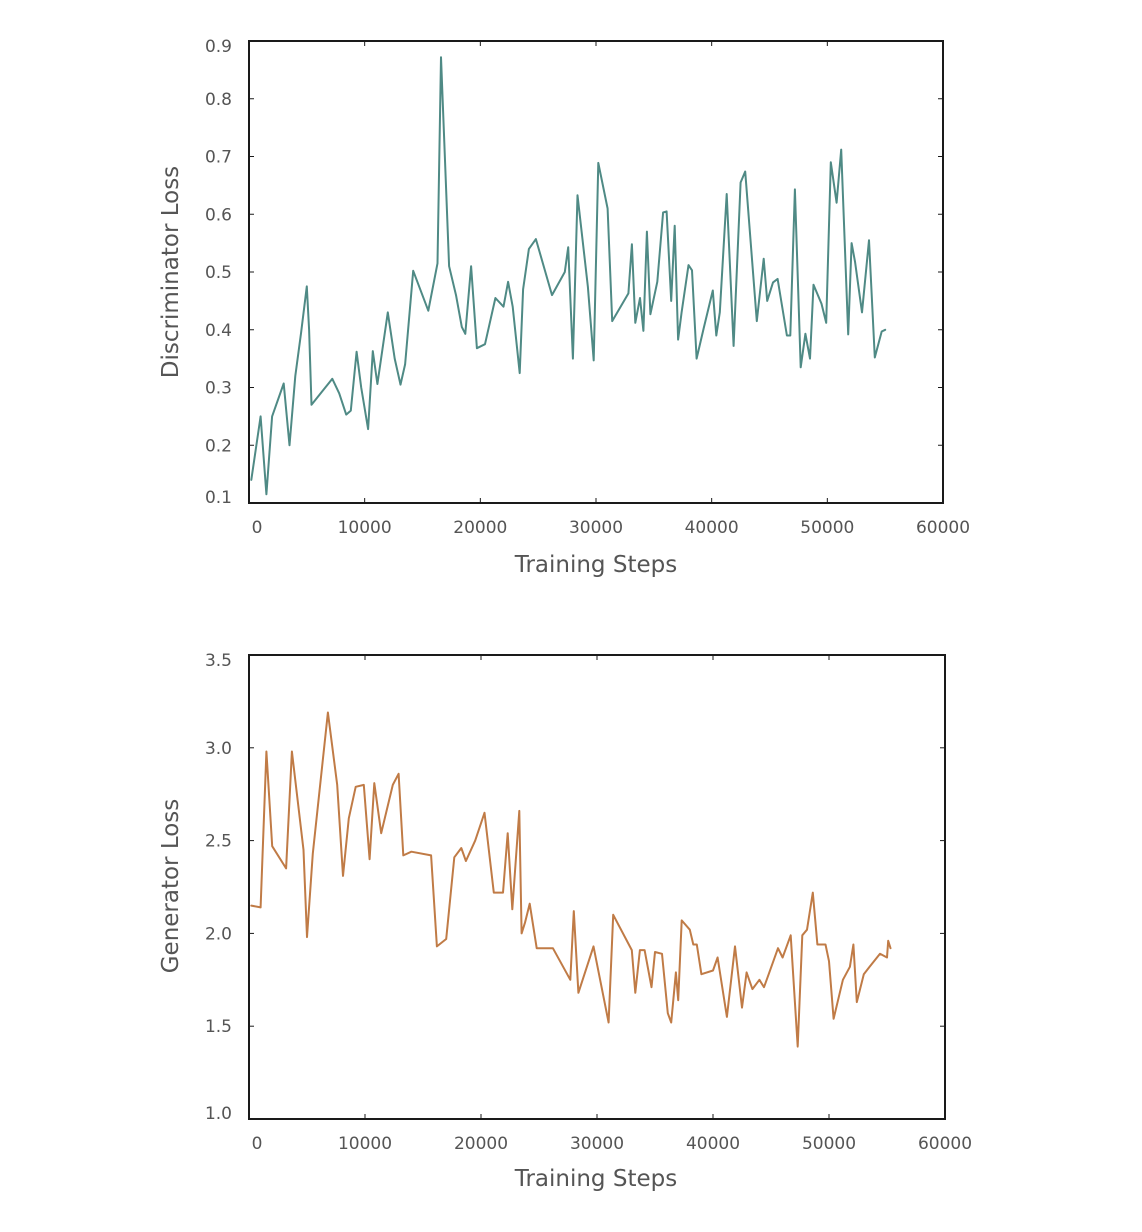 The image size is (1142, 1232). What do you see at coordinates (218, 47) in the screenshot?
I see `y-tick-label: 0.9` at bounding box center [218, 47].